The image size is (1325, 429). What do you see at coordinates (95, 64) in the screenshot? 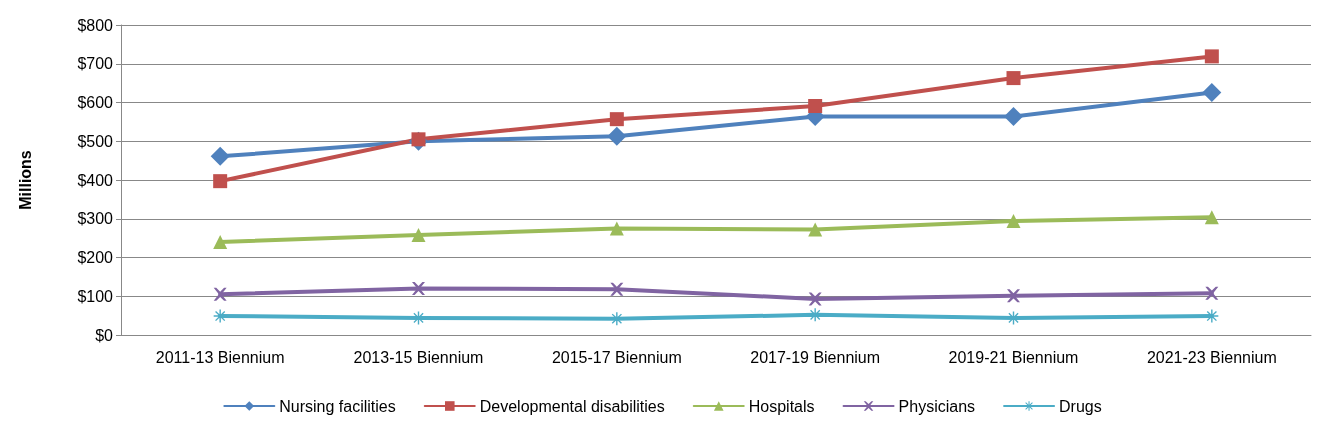
I see `y-tick-label: $700` at bounding box center [95, 64].